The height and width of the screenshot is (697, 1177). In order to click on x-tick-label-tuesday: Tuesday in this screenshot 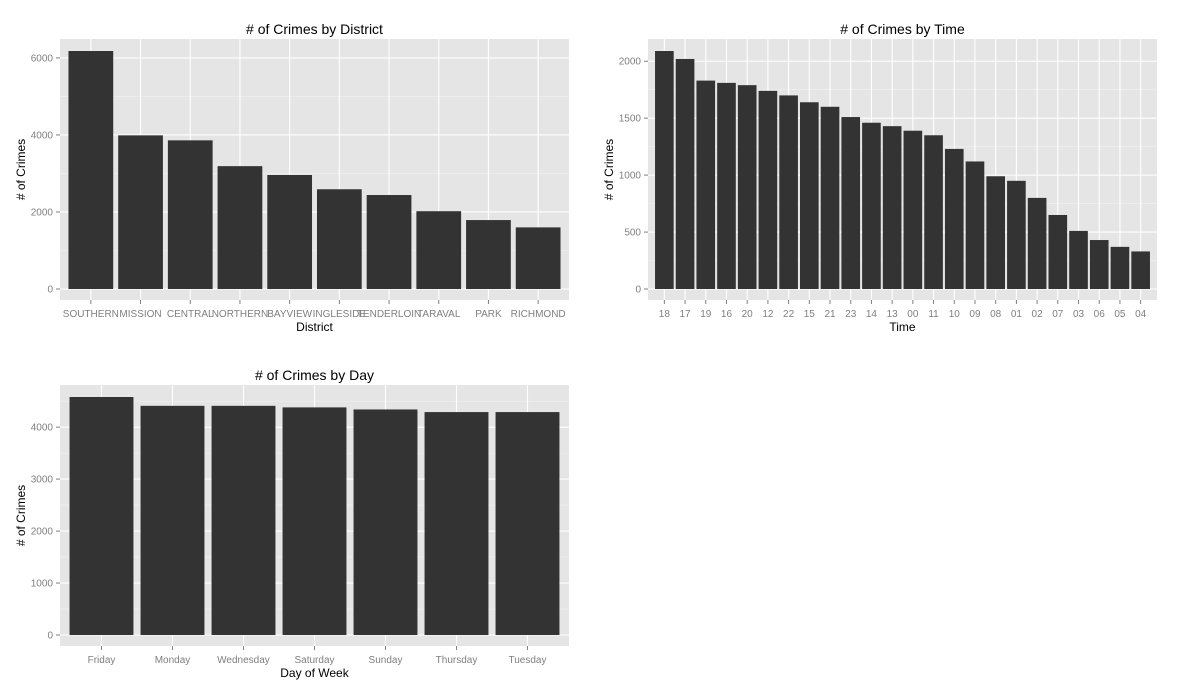, I will do `click(528, 660)`.